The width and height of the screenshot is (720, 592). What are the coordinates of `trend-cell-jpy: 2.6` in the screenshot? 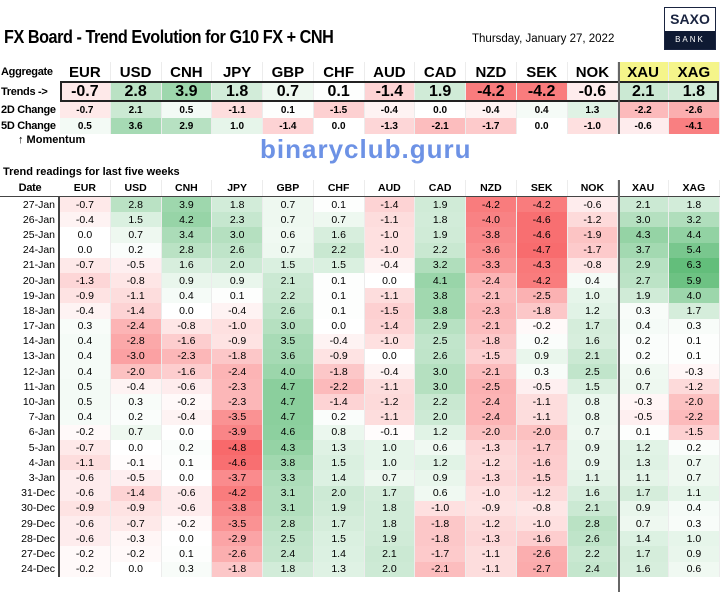 It's located at (237, 250).